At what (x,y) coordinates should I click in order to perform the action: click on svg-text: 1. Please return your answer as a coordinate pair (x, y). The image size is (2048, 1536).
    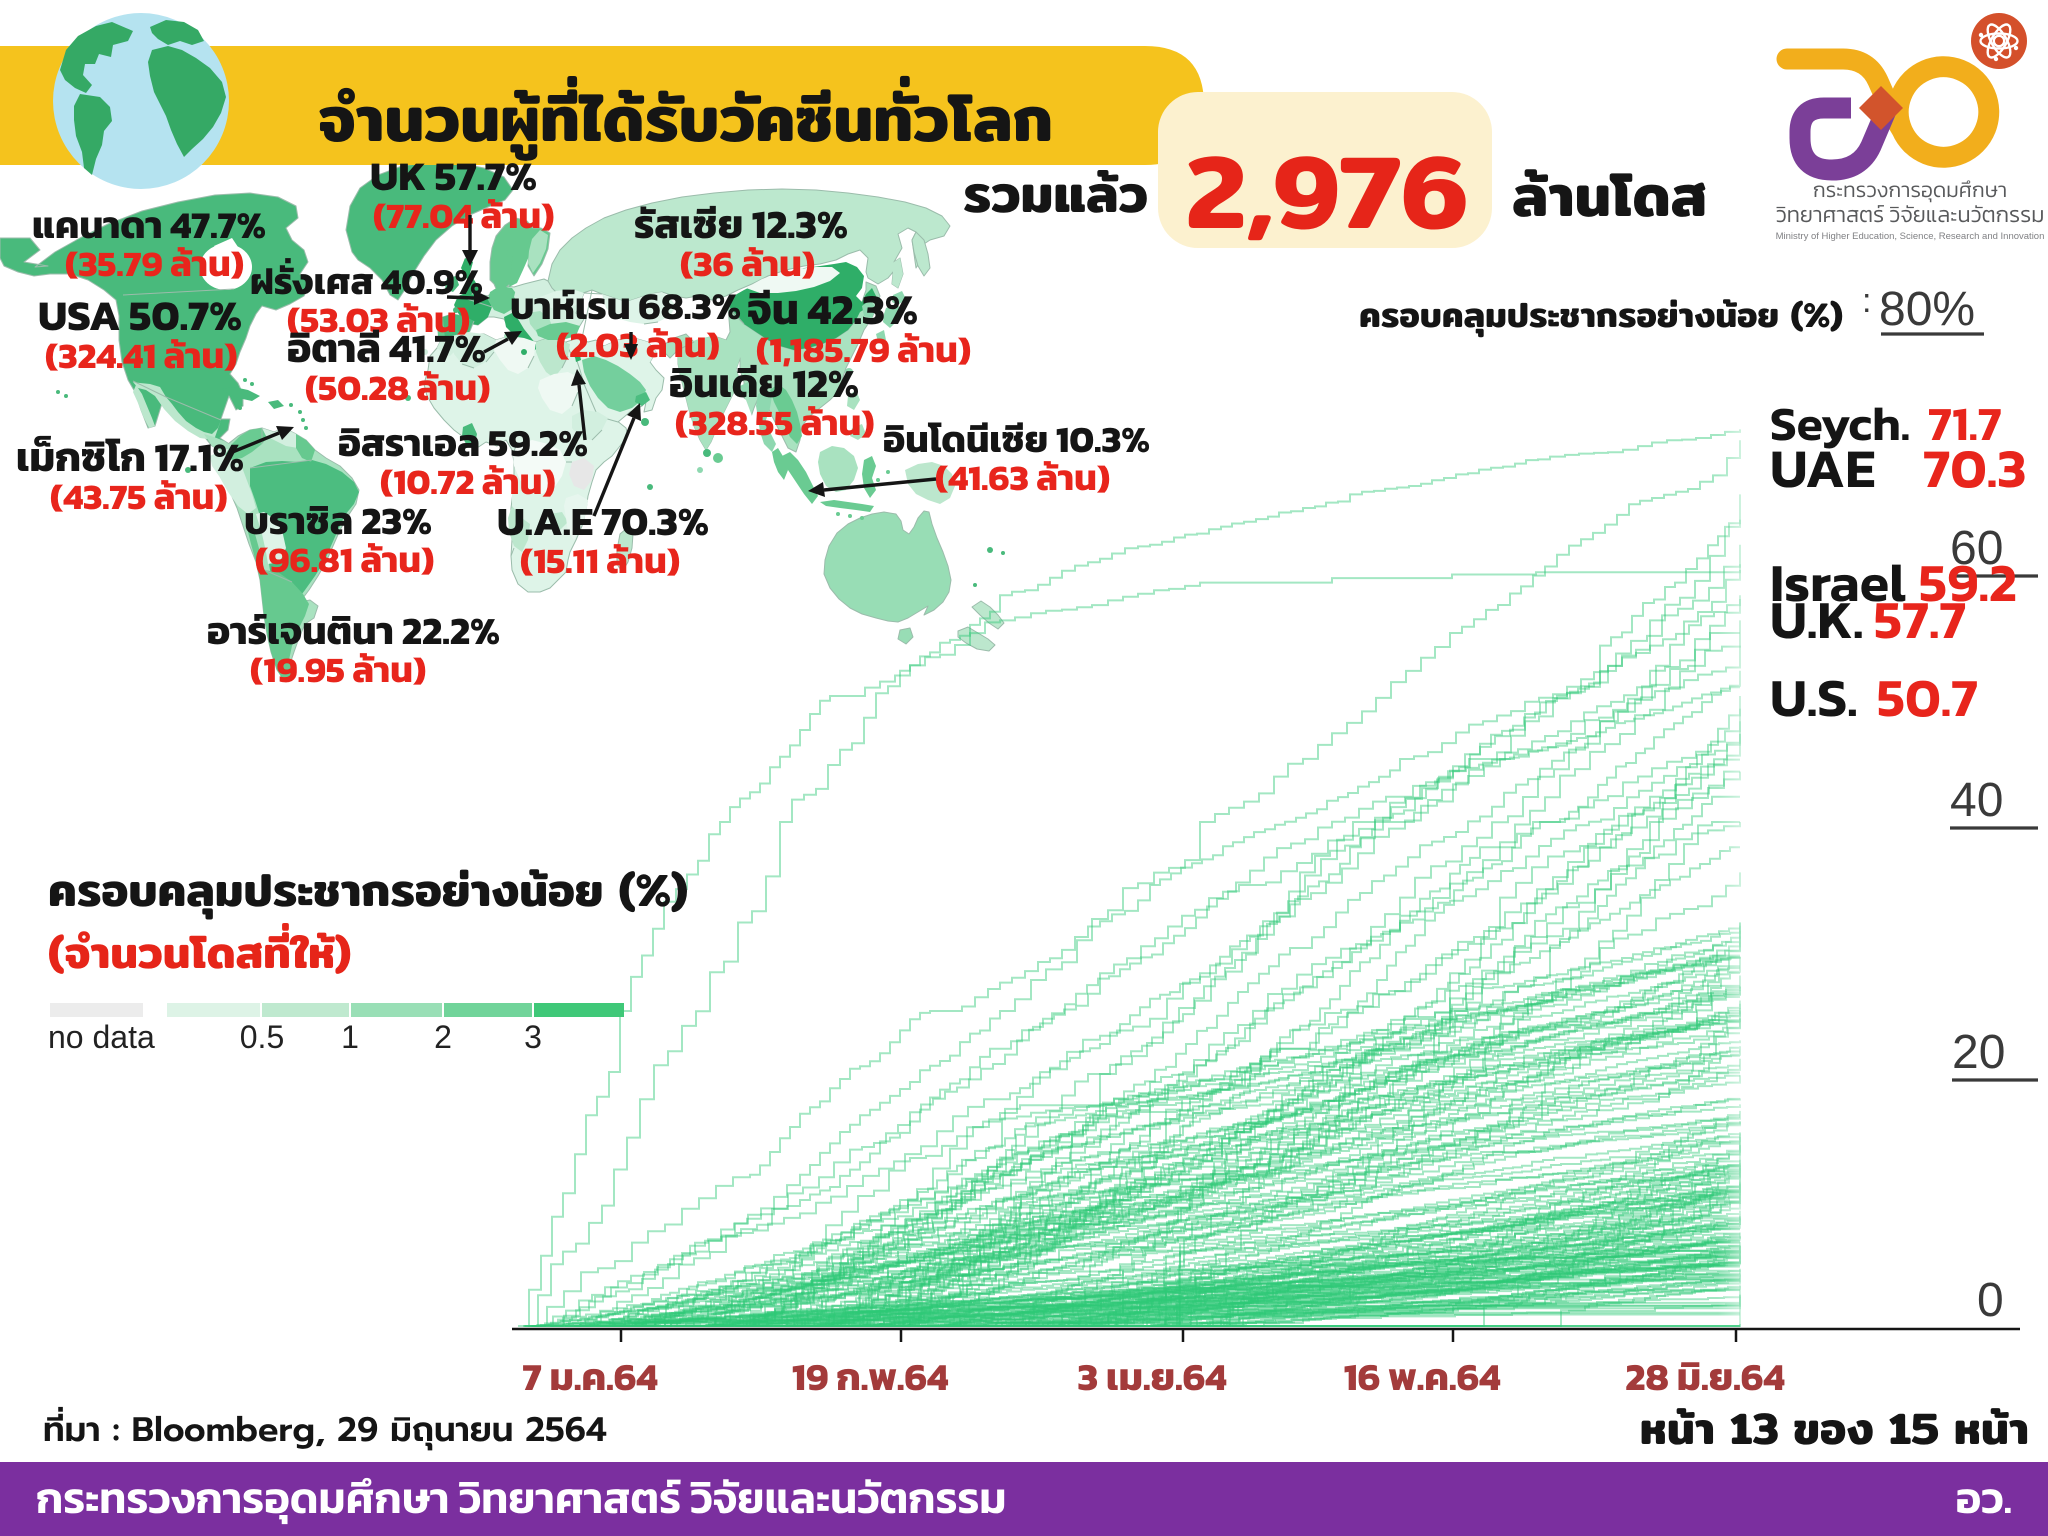
    Looking at the image, I should click on (350, 1037).